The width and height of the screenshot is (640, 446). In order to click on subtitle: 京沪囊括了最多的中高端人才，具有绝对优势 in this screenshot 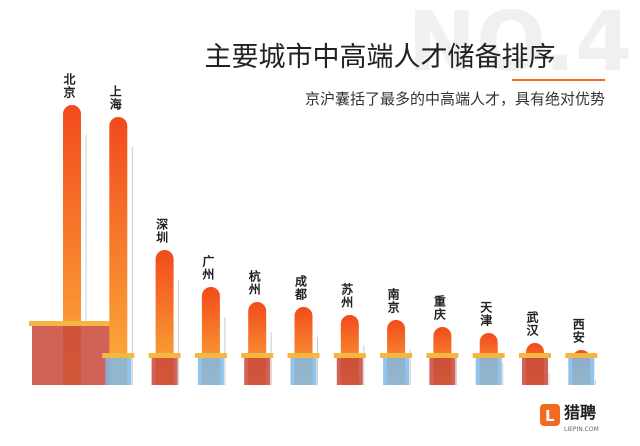, I will do `click(455, 99)`.